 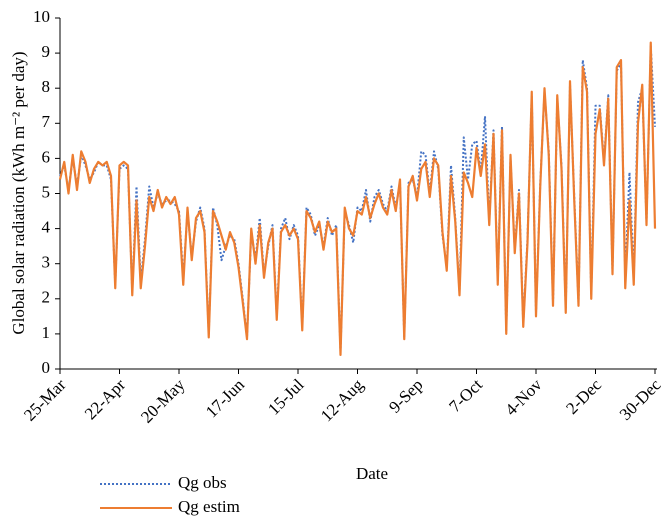 What do you see at coordinates (46, 191) in the screenshot?
I see `y-tick-label: 5` at bounding box center [46, 191].